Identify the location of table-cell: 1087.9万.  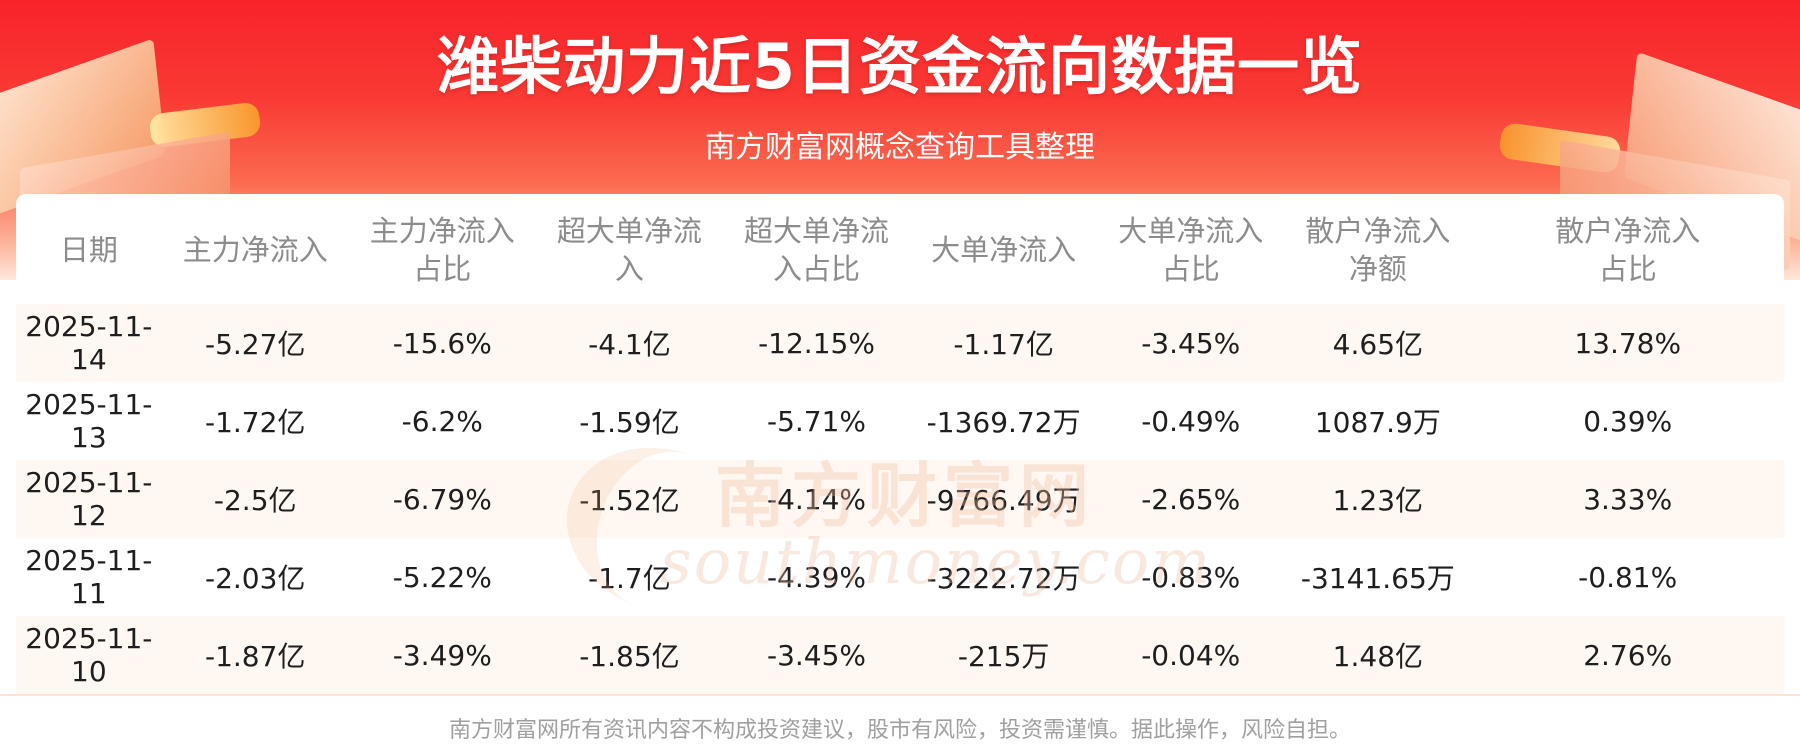
(1377, 422).